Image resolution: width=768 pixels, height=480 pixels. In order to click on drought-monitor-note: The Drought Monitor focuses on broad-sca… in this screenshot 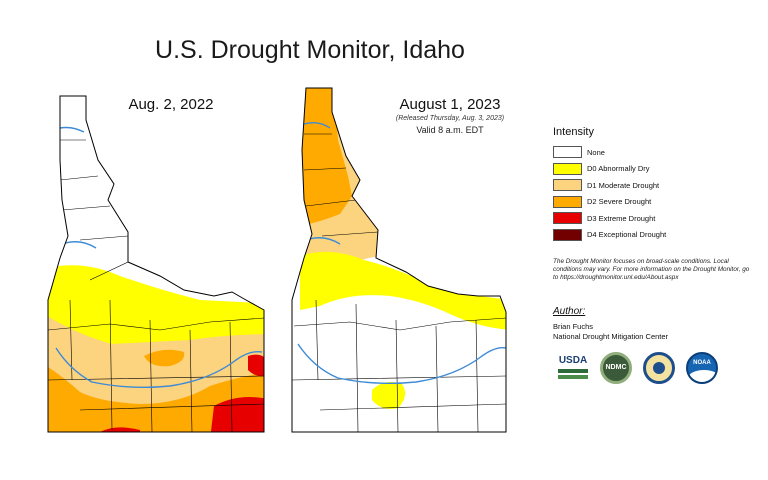, I will do `click(651, 269)`.